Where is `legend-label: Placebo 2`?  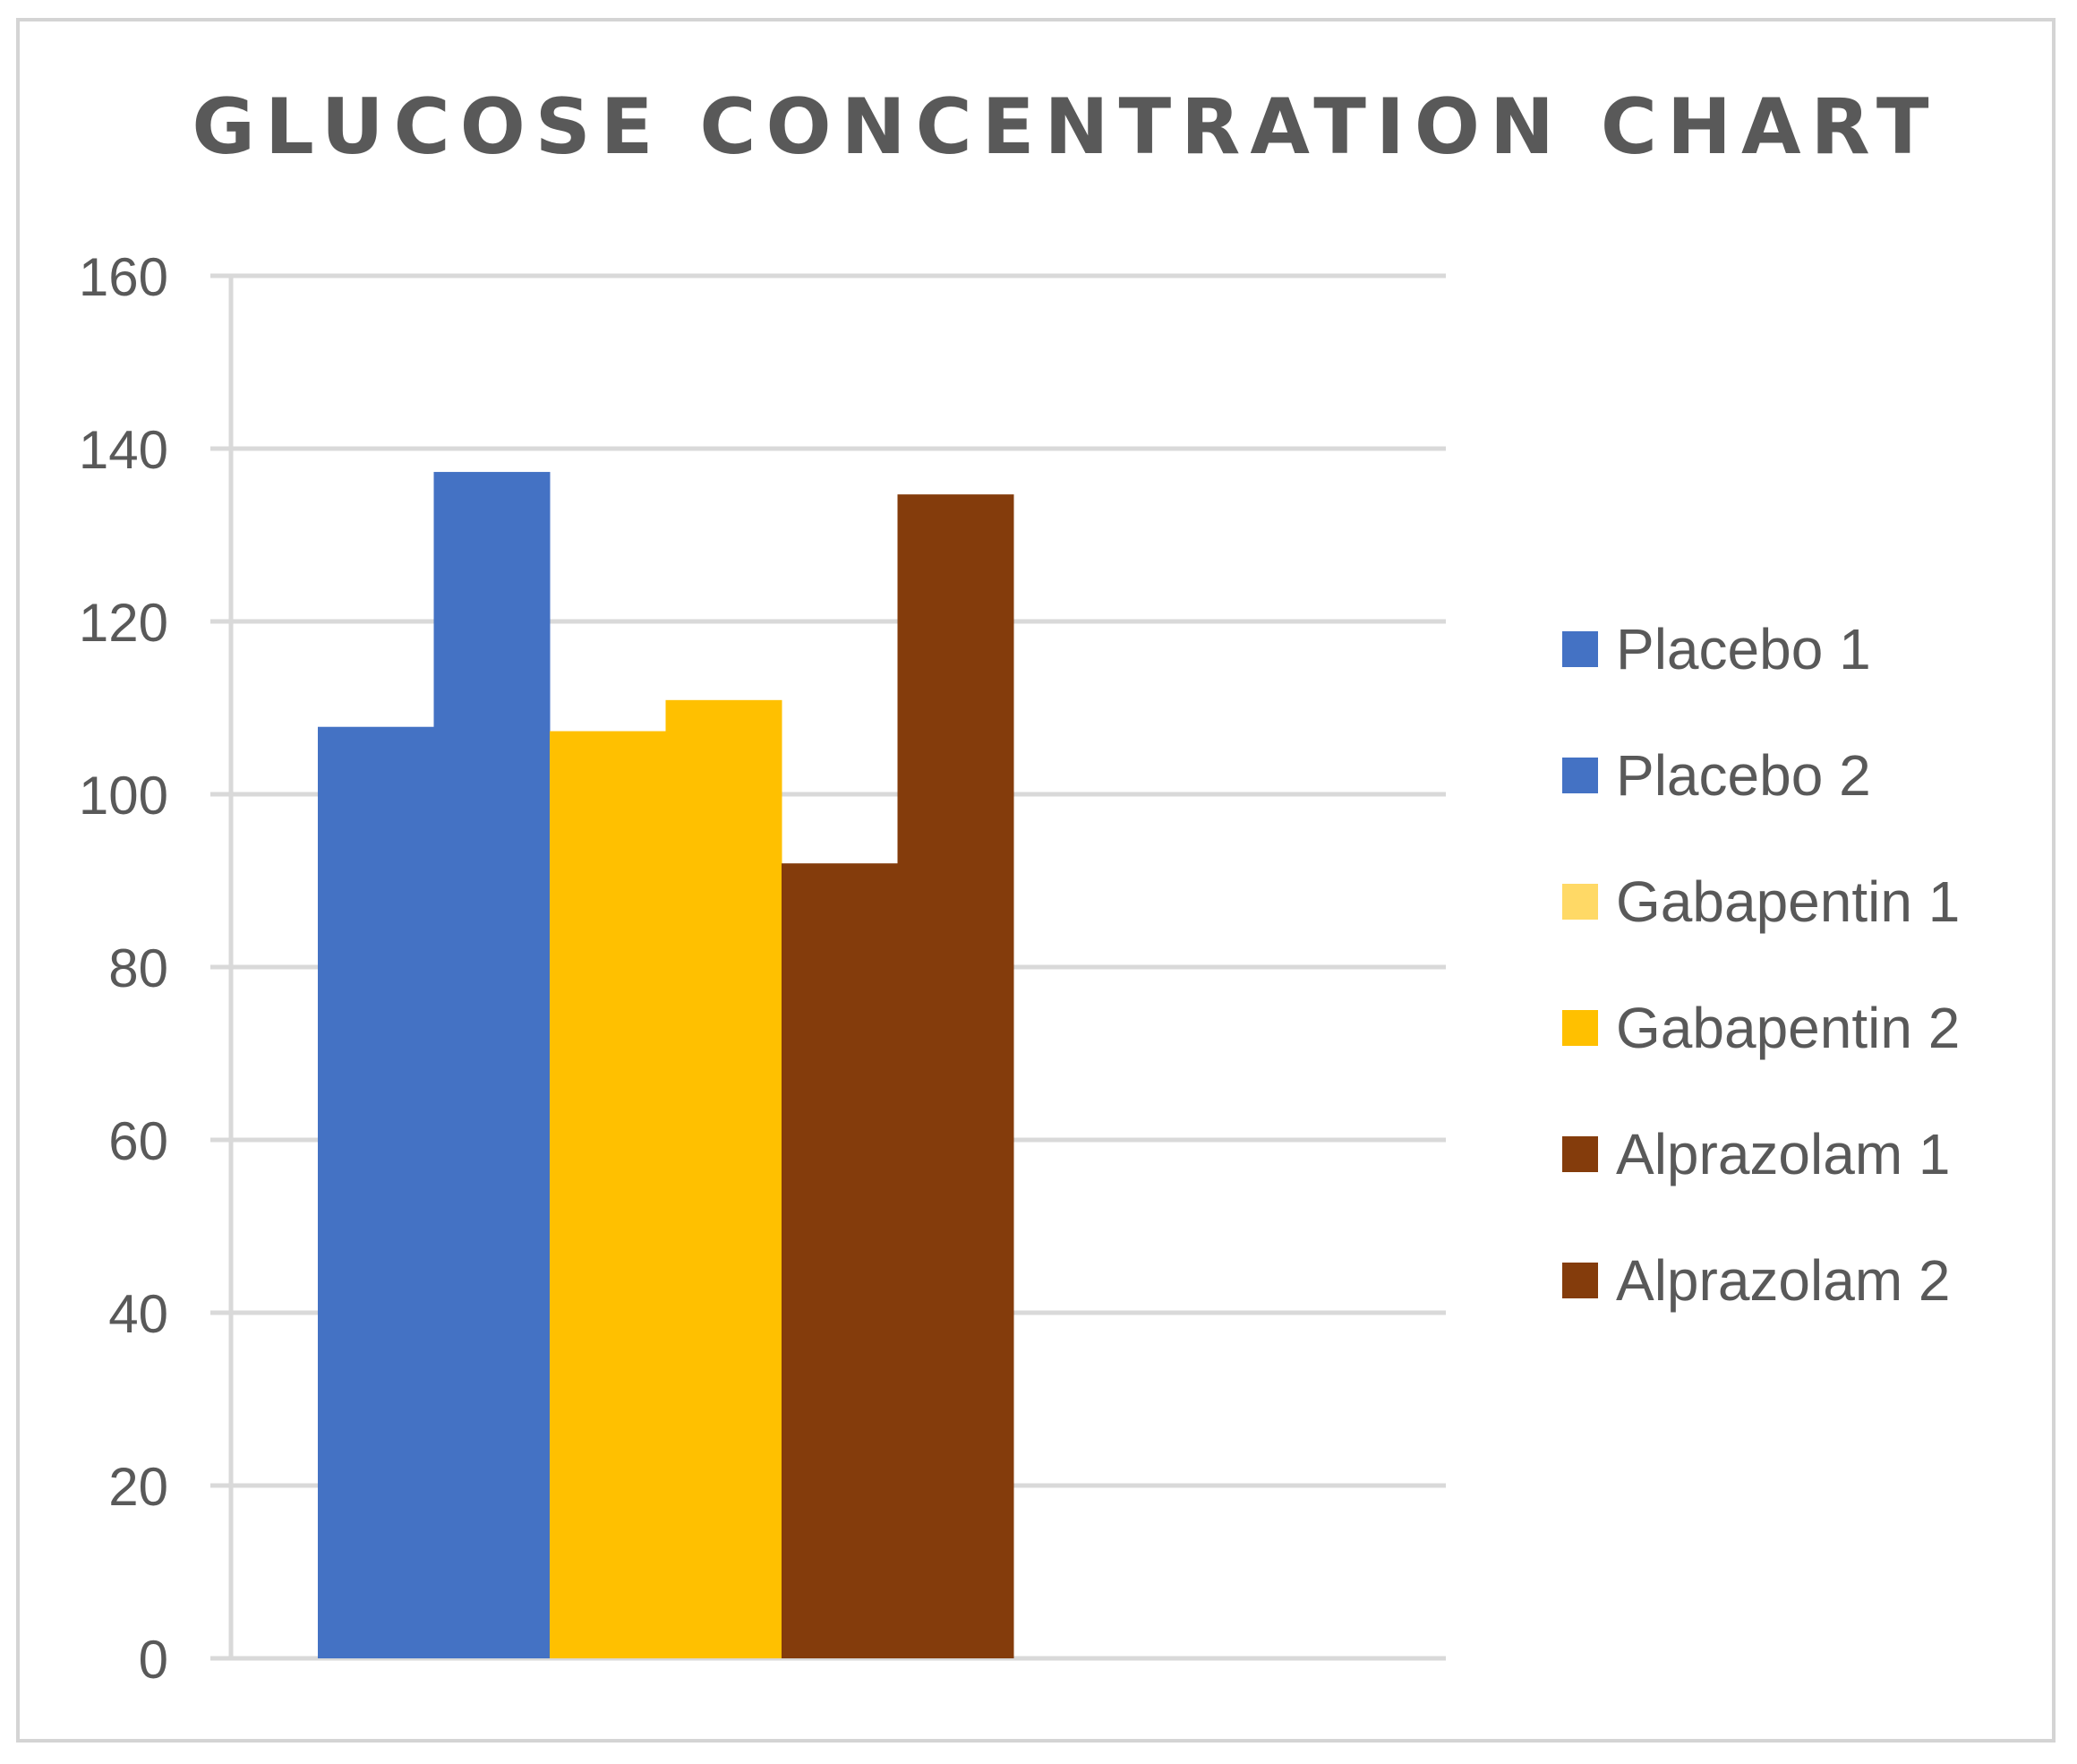 legend-label: Placebo 2 is located at coordinates (1744, 776).